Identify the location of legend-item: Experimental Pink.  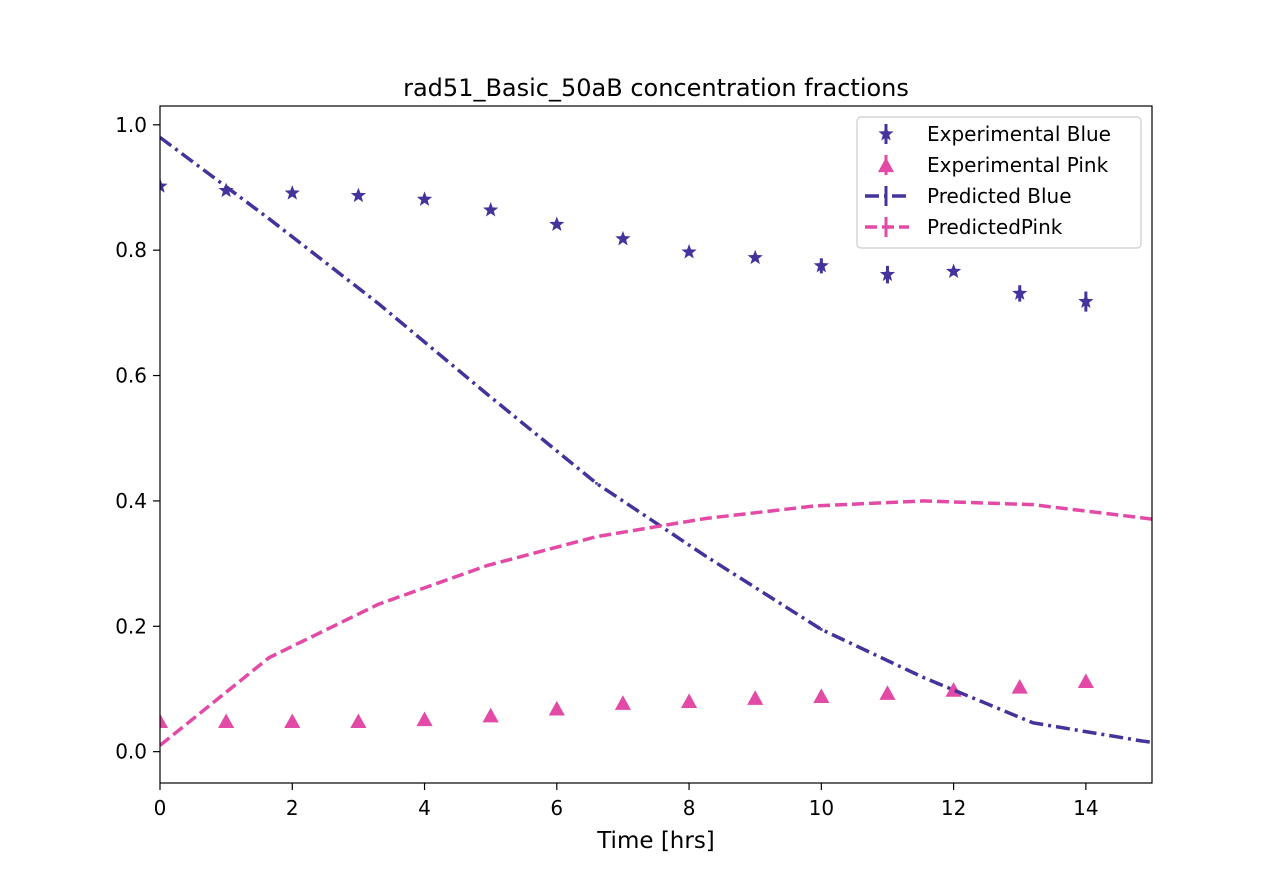
(993, 165).